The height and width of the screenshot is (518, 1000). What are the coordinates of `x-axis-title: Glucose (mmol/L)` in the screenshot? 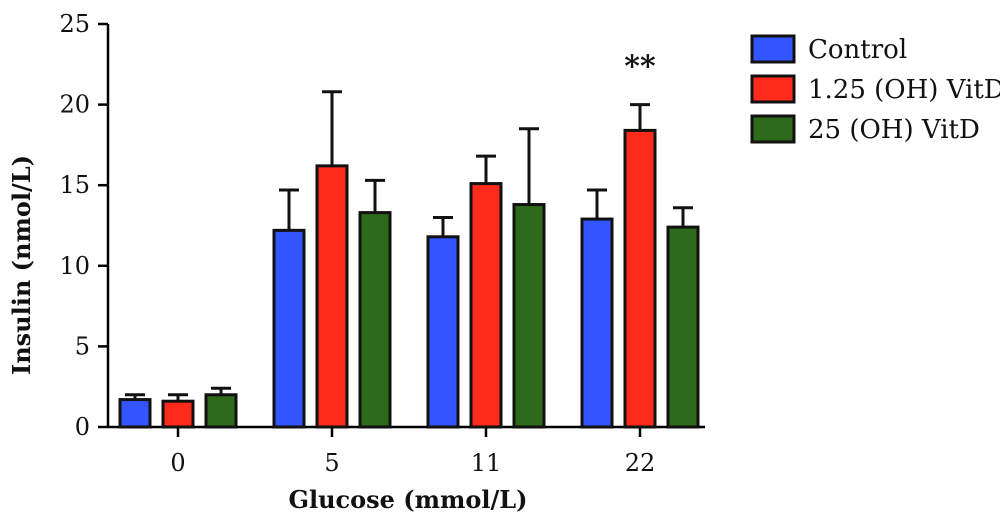 It's located at (407, 499).